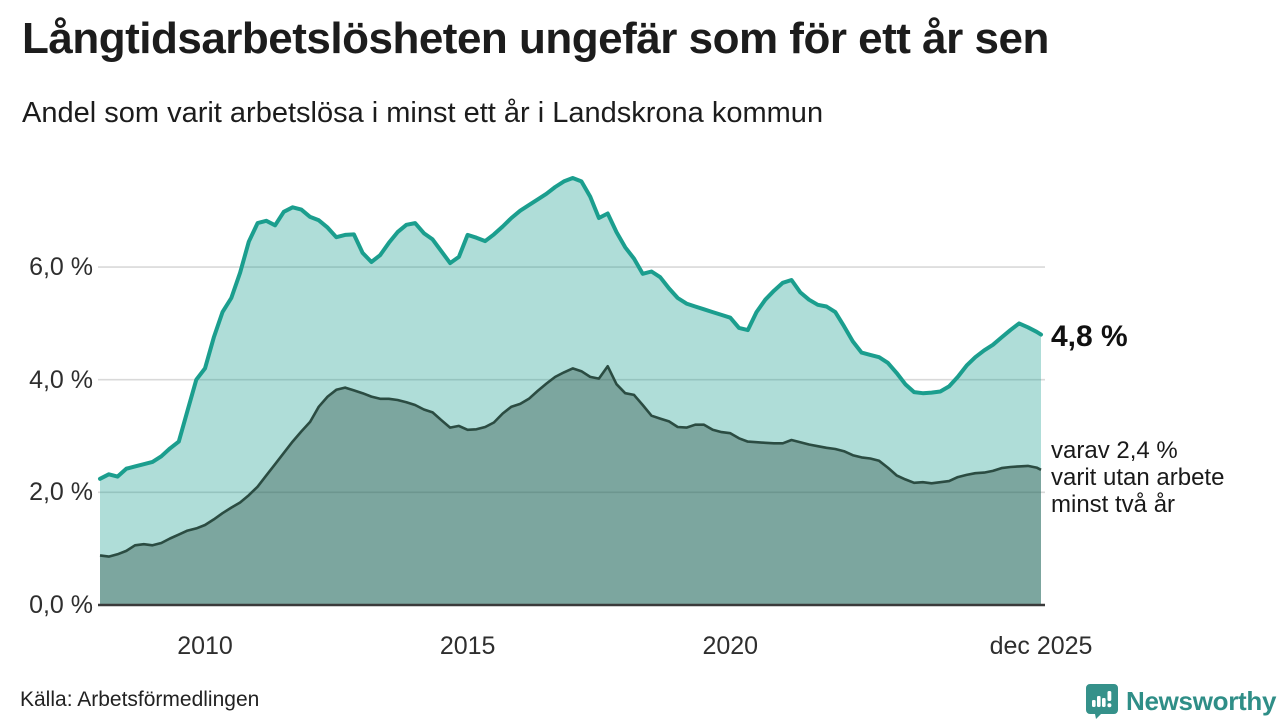 The height and width of the screenshot is (720, 1280). What do you see at coordinates (61, 379) in the screenshot?
I see `y-tick-label: 4,0 %` at bounding box center [61, 379].